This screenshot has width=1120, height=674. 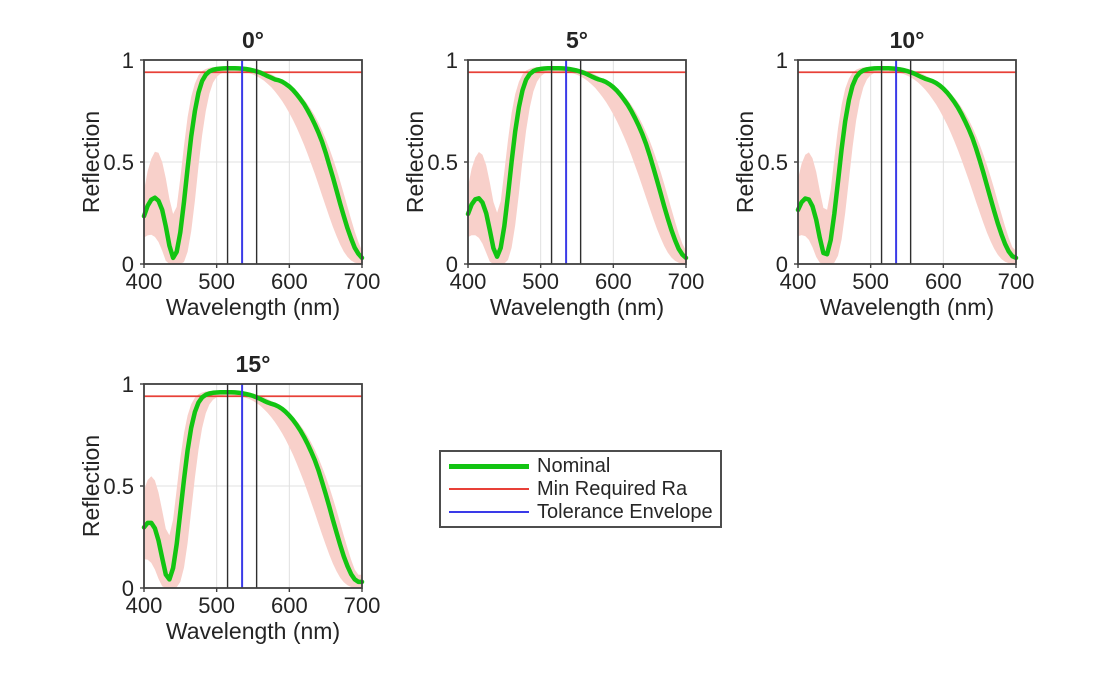 I want to click on subplot-title: 15°, so click(x=253, y=364).